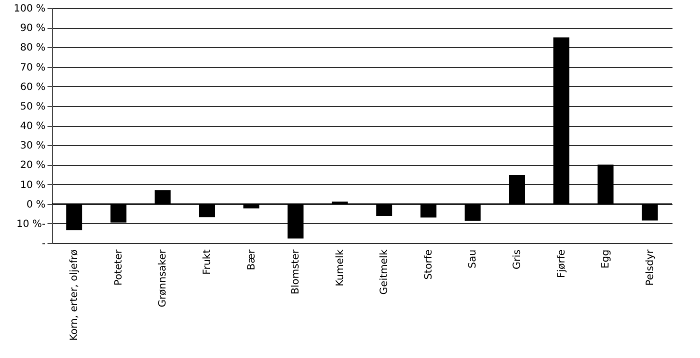 The image size is (700, 358). I want to click on x-tick-label: Bær, so click(252, 259).